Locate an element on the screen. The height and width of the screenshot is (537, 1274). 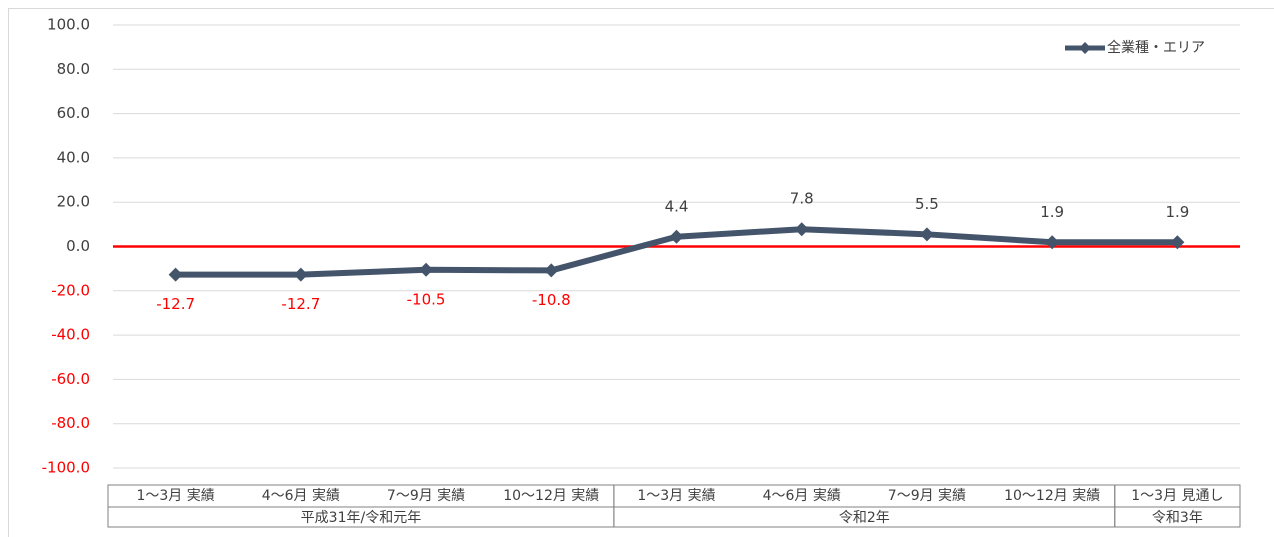
x-tick-label: 1～3月 見通し is located at coordinates (1177, 496).